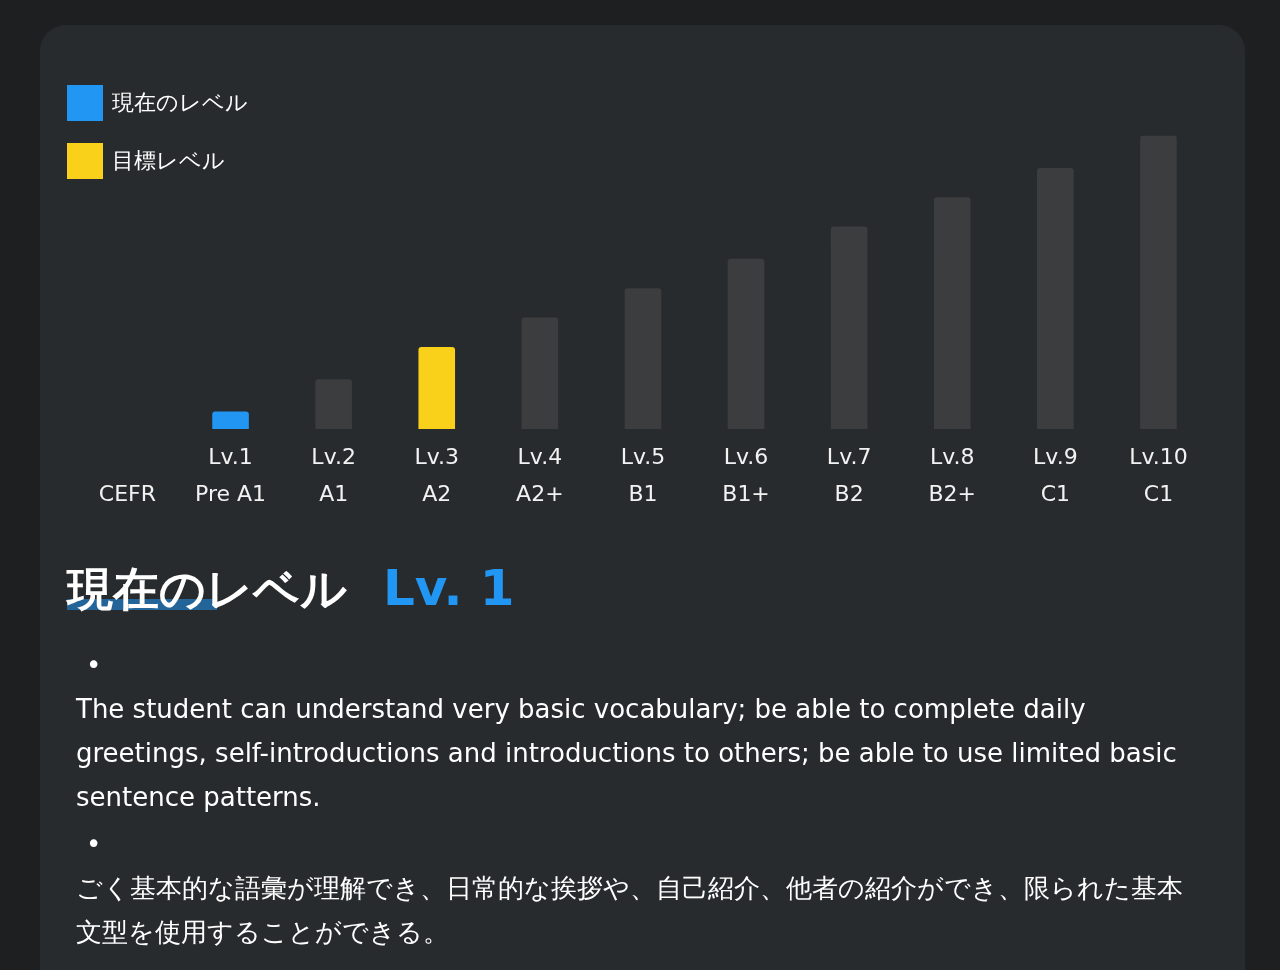 The width and height of the screenshot is (1280, 970). Describe the element at coordinates (540, 475) in the screenshot. I see `x-tick-label: Lv.4 A2+` at that location.